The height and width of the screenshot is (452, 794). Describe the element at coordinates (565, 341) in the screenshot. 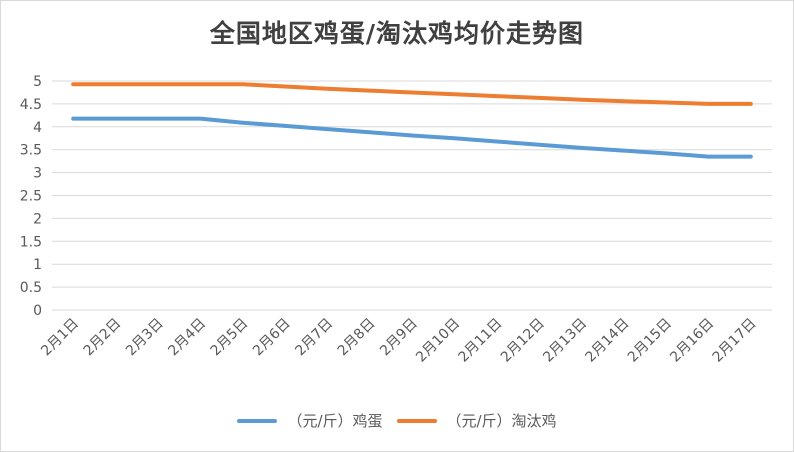

I see `x-tick-label: 2月13日` at that location.